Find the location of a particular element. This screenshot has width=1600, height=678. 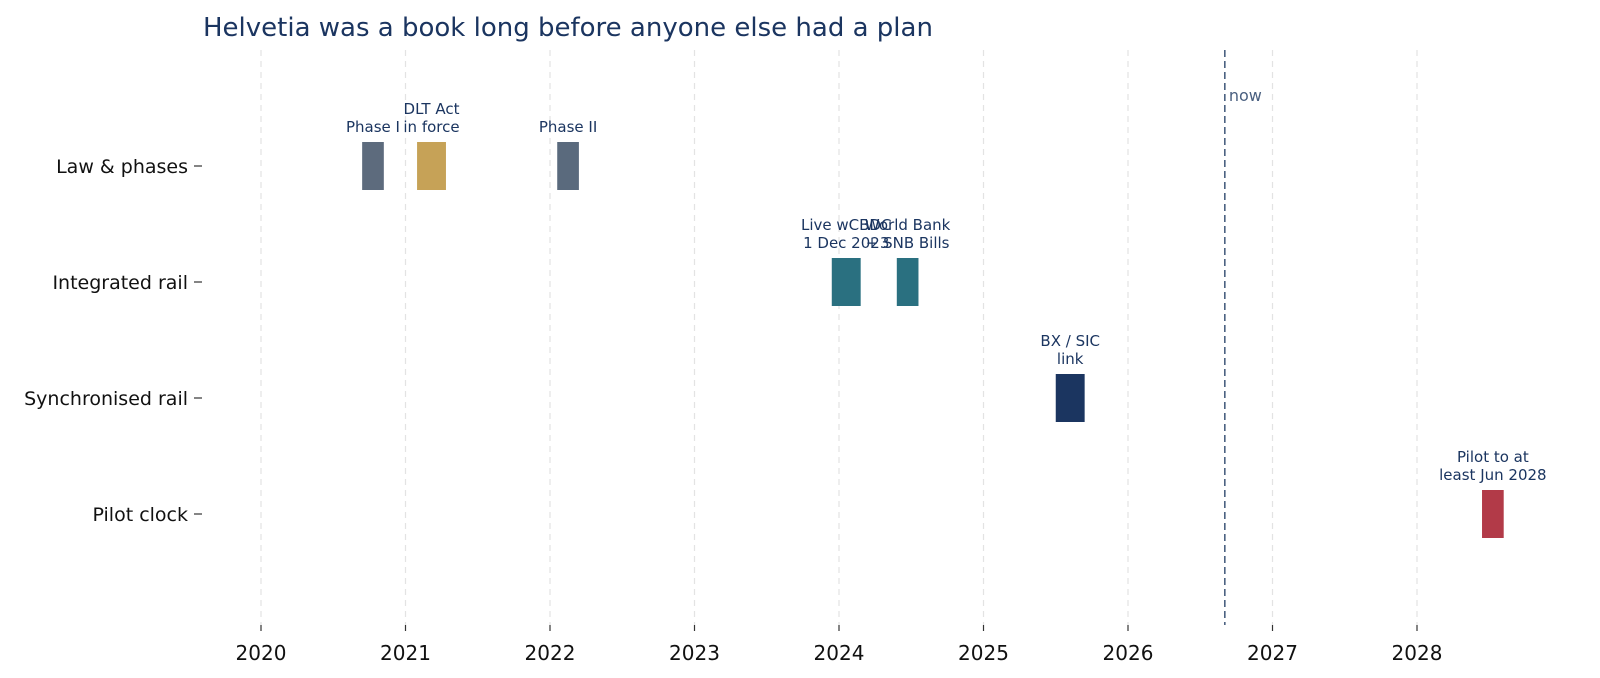

x-tick-label: 2023 is located at coordinates (694, 653).